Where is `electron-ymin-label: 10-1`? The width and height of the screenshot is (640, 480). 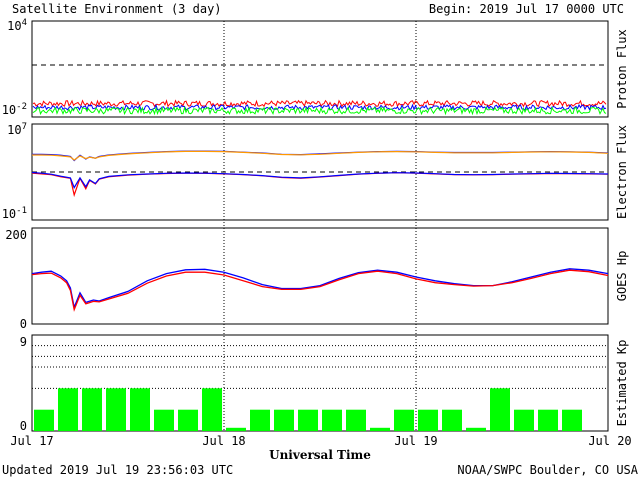
electron-ymin-label: 10-1 is located at coordinates (14, 213).